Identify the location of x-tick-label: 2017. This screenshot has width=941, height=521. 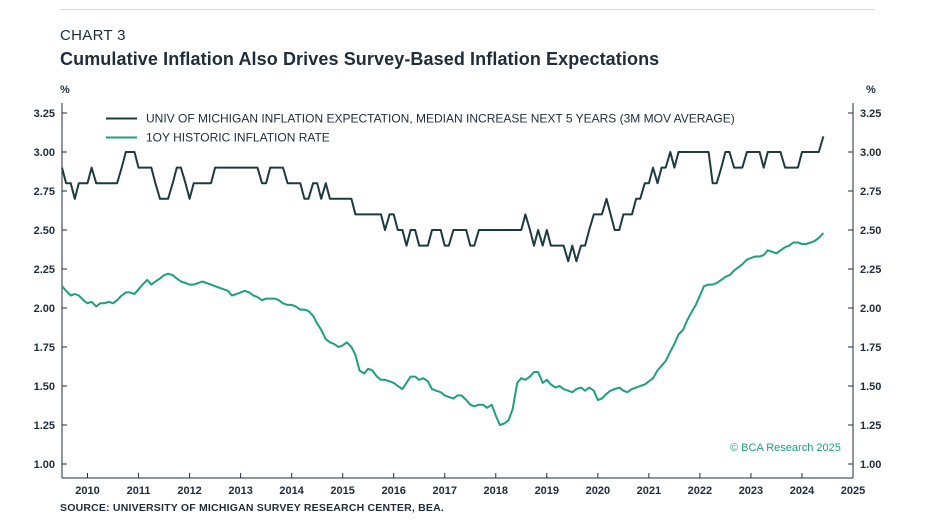
(444, 491).